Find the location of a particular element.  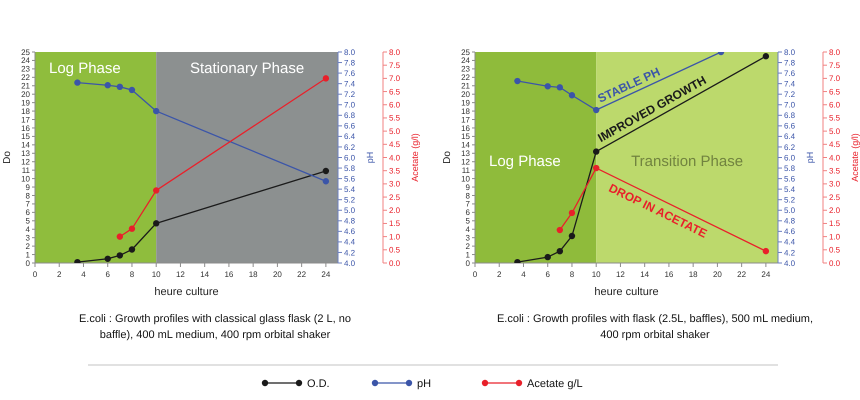

x-tick-label: 16 is located at coordinates (669, 274).